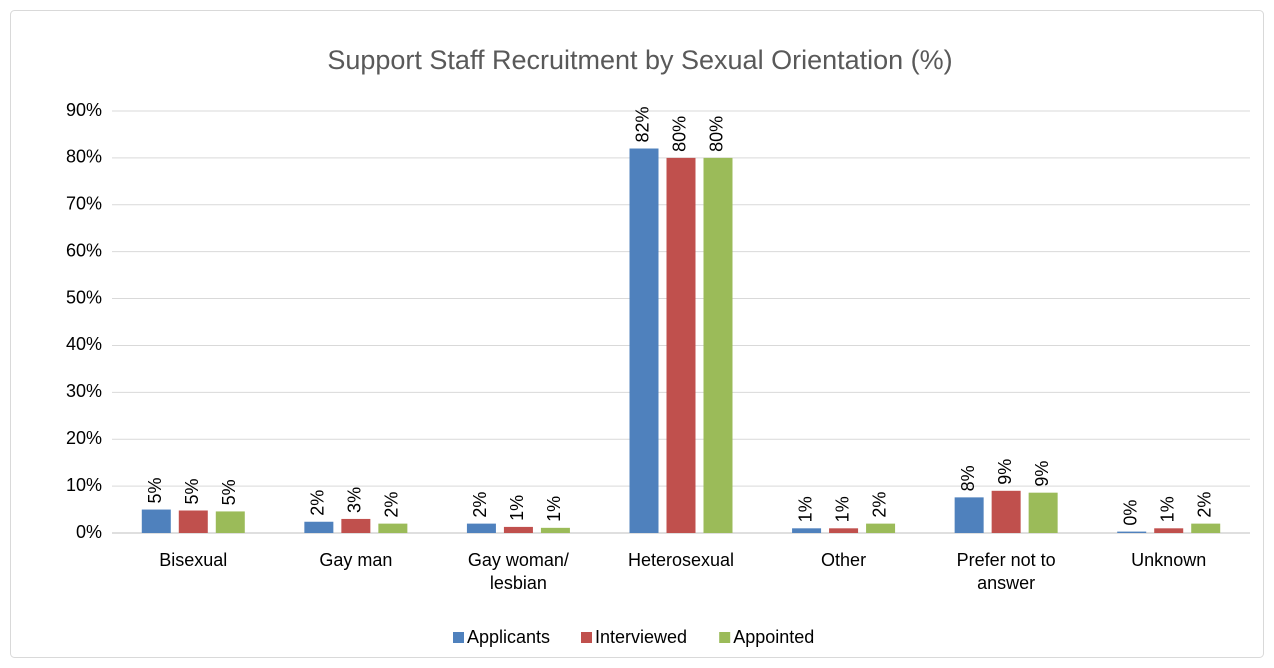  I want to click on y-tick-label: 50%, so click(84, 297).